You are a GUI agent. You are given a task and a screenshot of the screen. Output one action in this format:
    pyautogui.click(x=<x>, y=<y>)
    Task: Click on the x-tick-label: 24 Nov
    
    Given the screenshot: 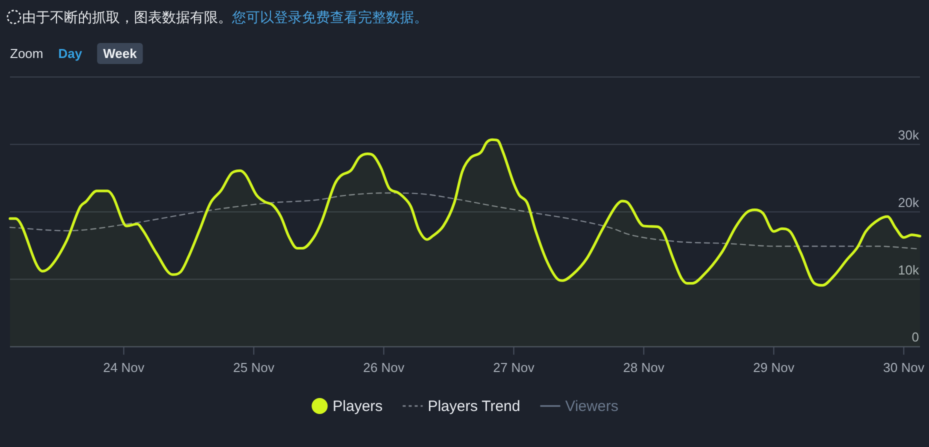 What is the action you would take?
    pyautogui.click(x=124, y=367)
    